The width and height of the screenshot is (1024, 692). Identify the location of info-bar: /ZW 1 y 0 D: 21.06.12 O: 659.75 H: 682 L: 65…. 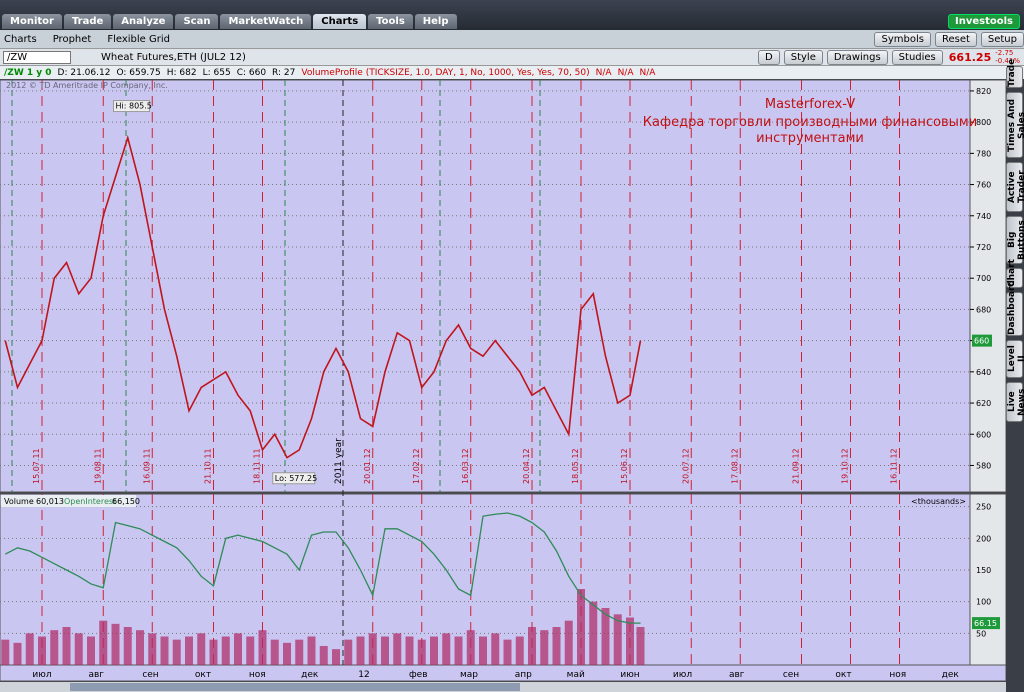
(512, 72).